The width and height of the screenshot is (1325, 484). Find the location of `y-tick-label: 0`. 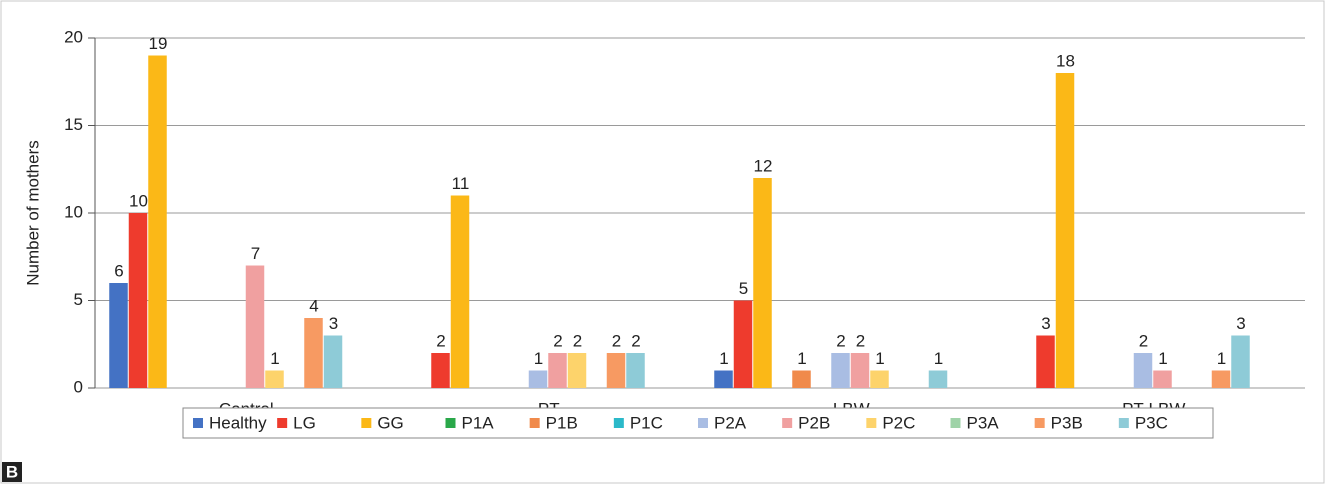

y-tick-label: 0 is located at coordinates (78, 386).